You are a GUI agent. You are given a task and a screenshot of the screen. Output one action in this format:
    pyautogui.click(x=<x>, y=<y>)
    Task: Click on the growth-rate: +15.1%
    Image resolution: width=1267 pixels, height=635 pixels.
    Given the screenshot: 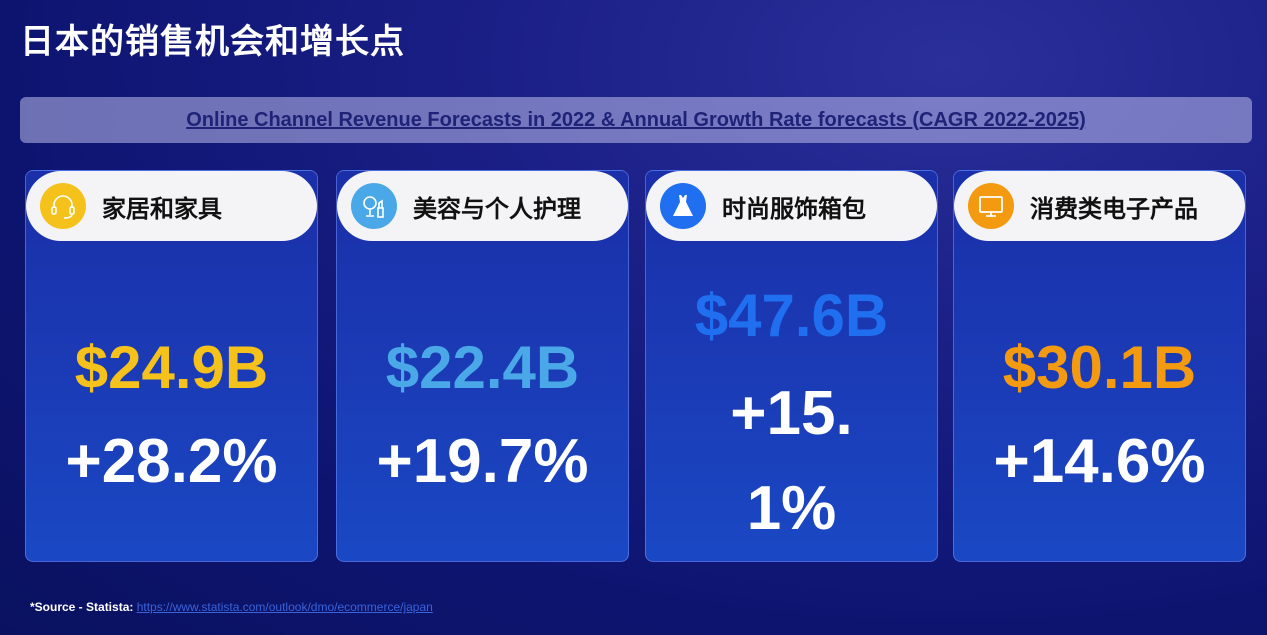 What is the action you would take?
    pyautogui.click(x=791, y=461)
    